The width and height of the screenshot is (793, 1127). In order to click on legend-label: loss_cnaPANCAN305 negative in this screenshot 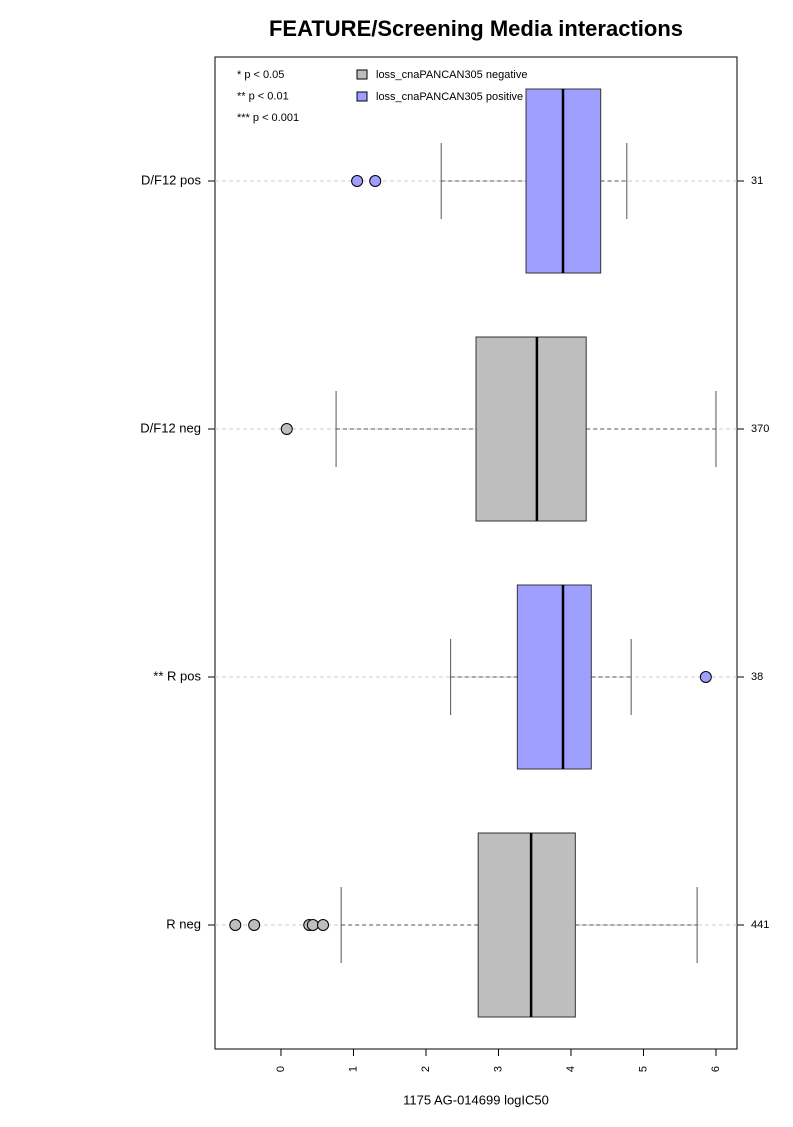, I will do `click(451, 75)`.